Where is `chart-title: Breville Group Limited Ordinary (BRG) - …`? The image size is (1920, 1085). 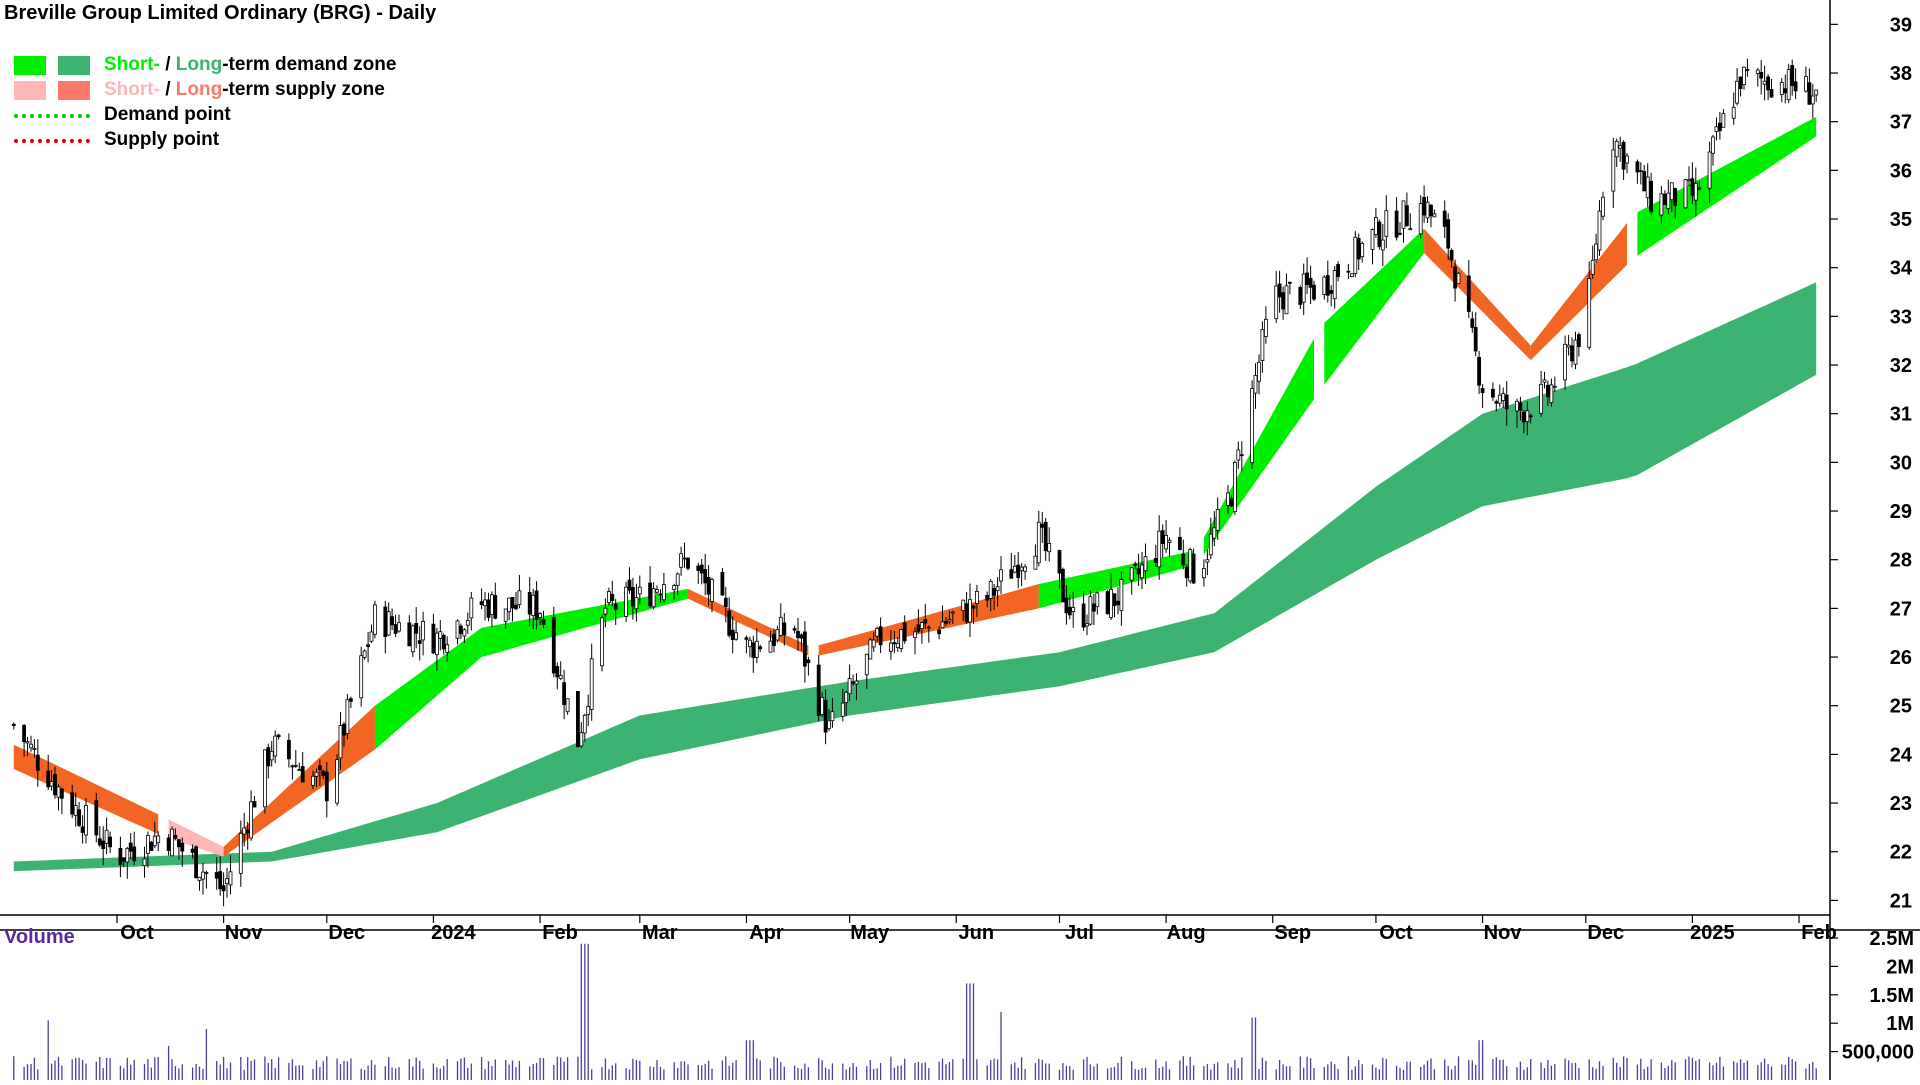 chart-title: Breville Group Limited Ordinary (BRG) - … is located at coordinates (220, 13).